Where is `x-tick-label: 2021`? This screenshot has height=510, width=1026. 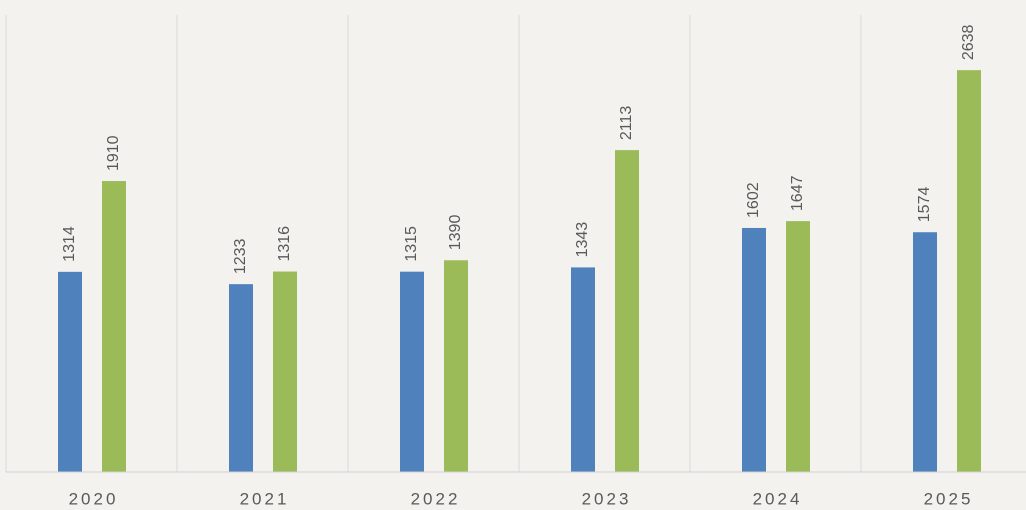
x-tick-label: 2021 is located at coordinates (265, 498).